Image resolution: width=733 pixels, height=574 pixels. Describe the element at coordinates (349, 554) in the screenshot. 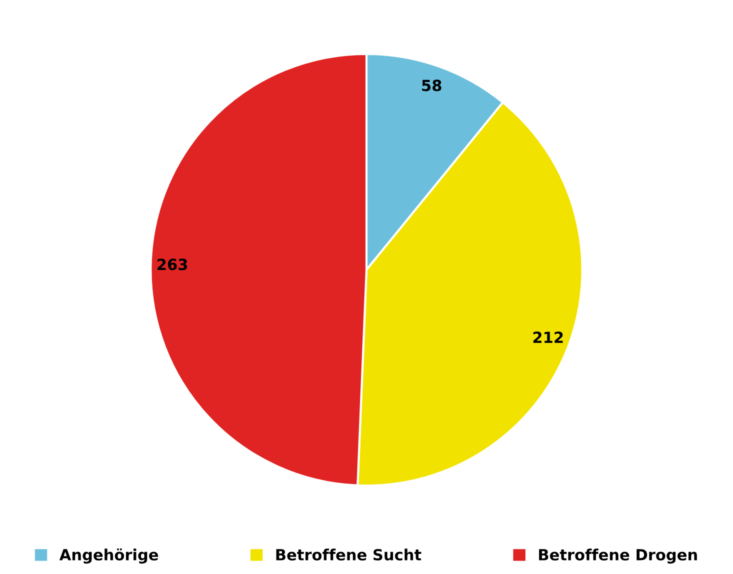

I see `legend-label: Betroffene Sucht` at that location.